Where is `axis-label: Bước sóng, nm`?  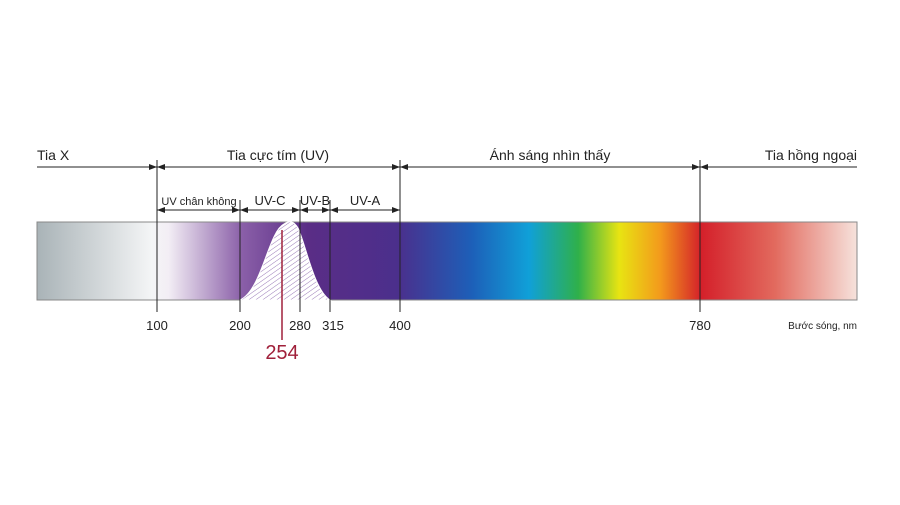 axis-label: Bước sóng, nm is located at coordinates (822, 326).